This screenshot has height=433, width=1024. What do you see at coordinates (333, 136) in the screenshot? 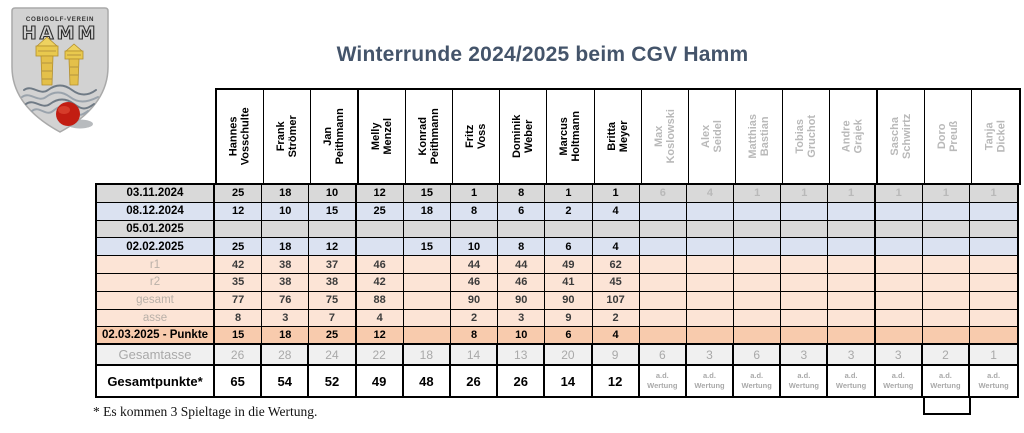
I see `player-name: Jan Peithmann` at bounding box center [333, 136].